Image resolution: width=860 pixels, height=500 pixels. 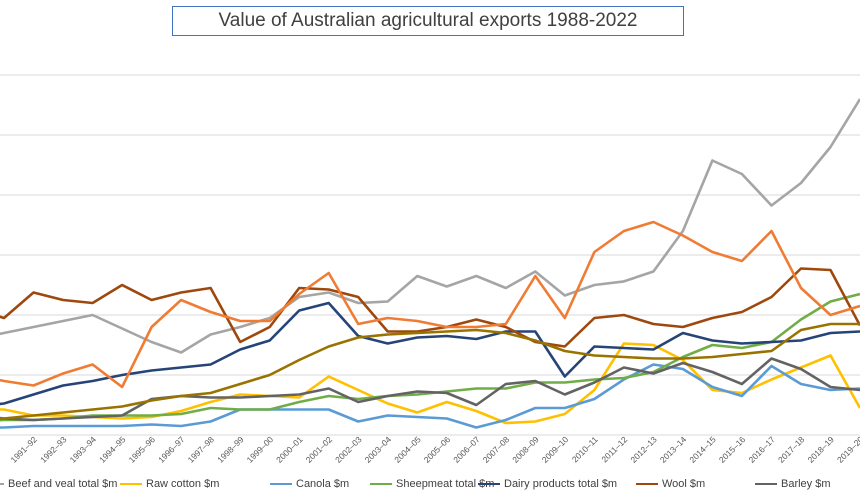 I want to click on legend-item: Canola $m, so click(x=309, y=484).